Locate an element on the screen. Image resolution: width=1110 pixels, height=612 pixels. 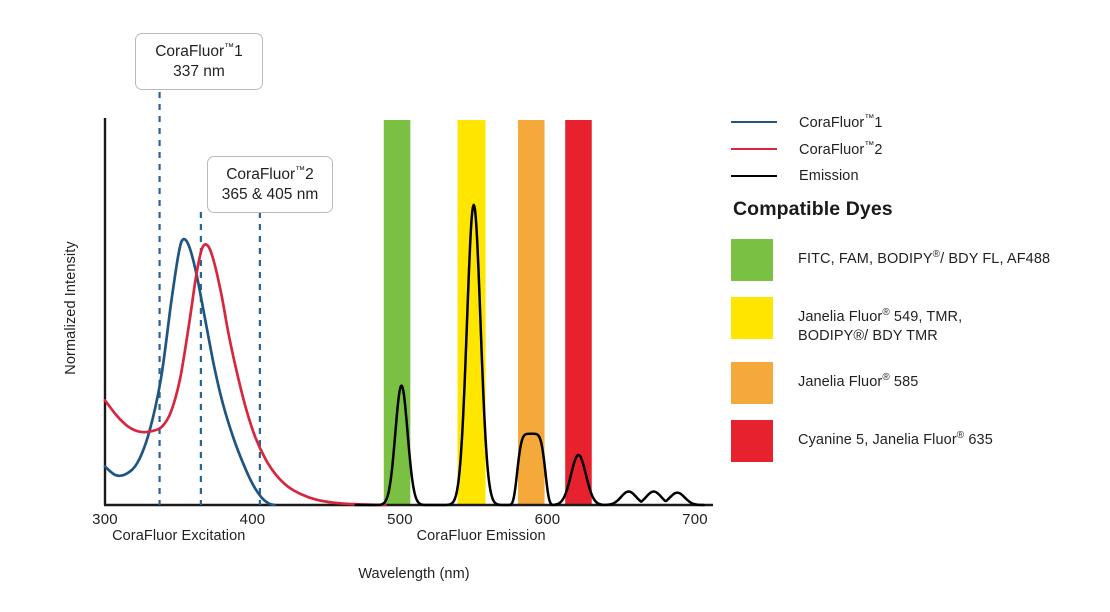
legend: CoraFluor™1 CoraFluor™2 Emission is located at coordinates (920, 148).